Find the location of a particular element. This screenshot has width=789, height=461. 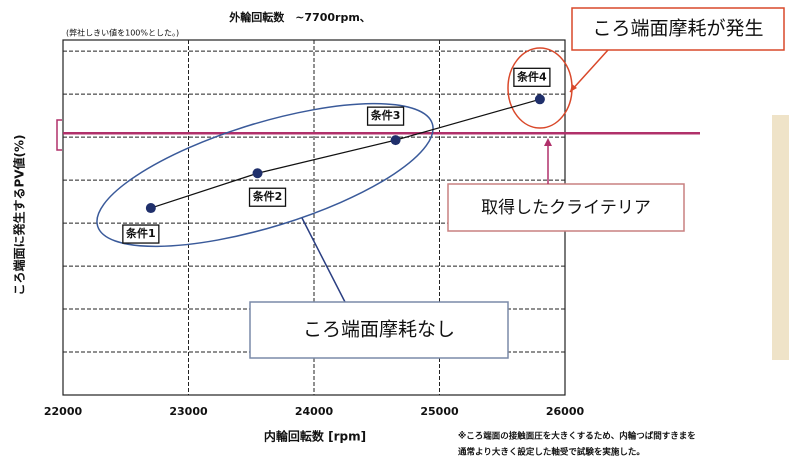

point-label: 条件1 is located at coordinates (140, 233).